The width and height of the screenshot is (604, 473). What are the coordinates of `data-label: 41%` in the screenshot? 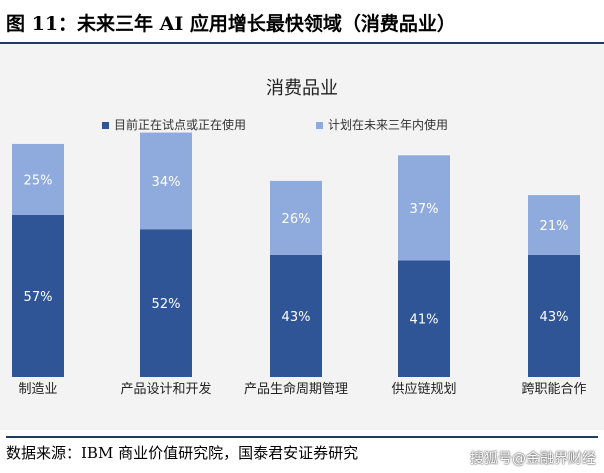 It's located at (424, 320).